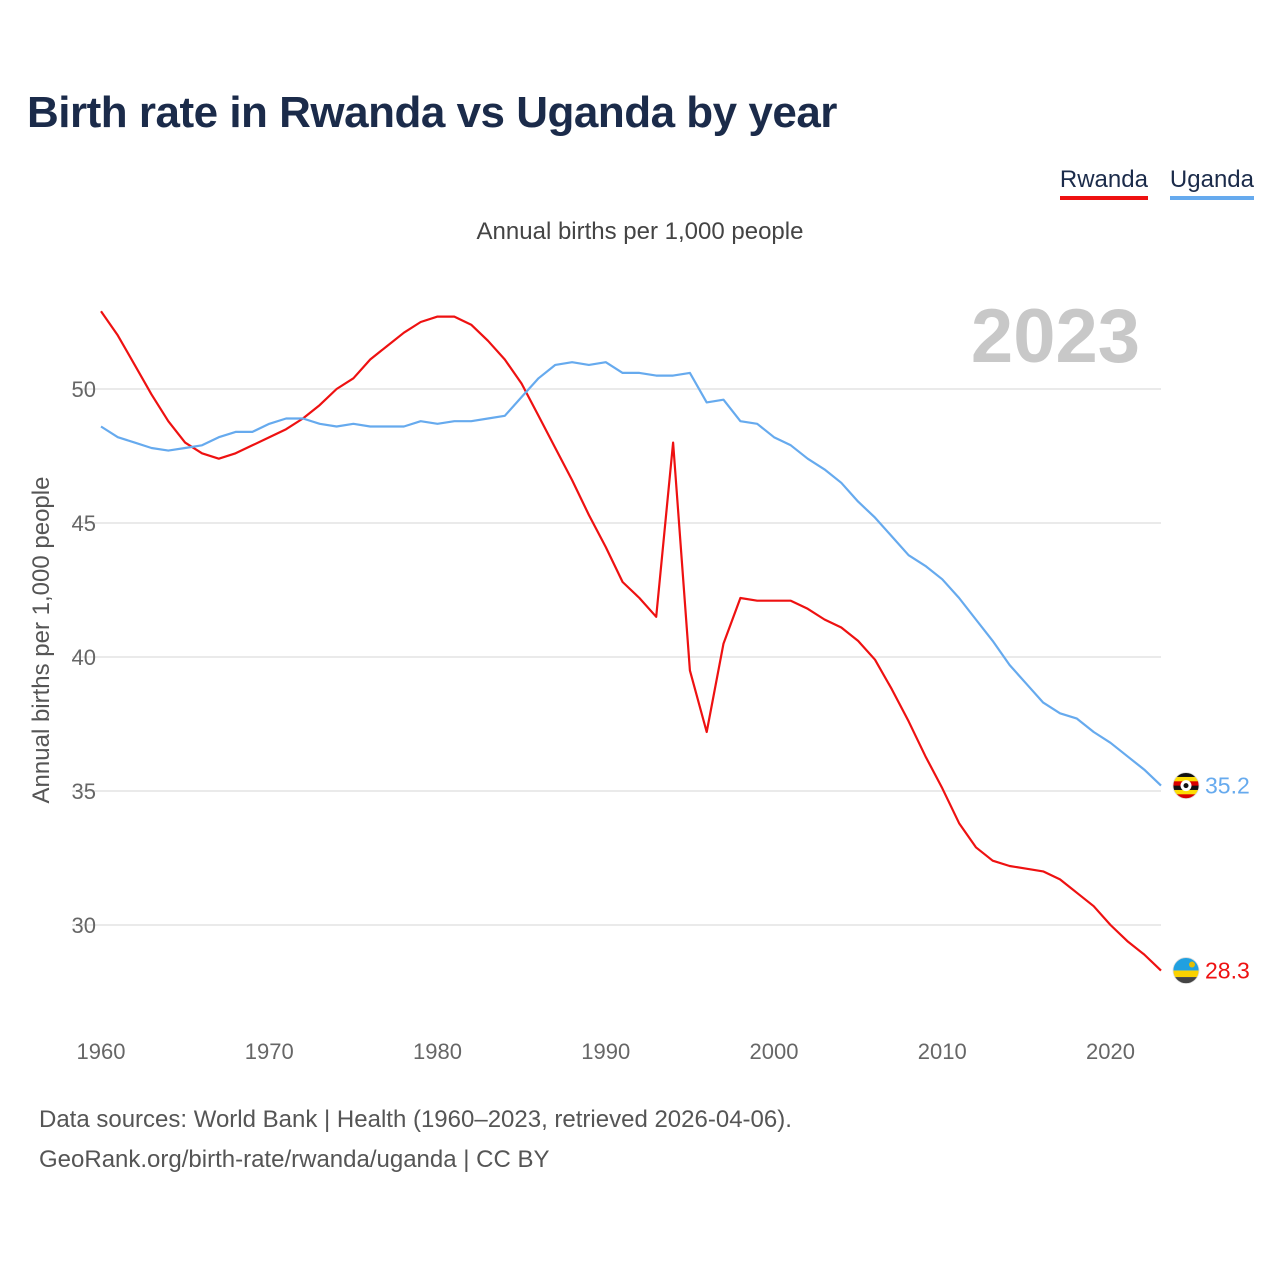  Describe the element at coordinates (942, 1051) in the screenshot. I see `x-tick-label: 2010` at that location.